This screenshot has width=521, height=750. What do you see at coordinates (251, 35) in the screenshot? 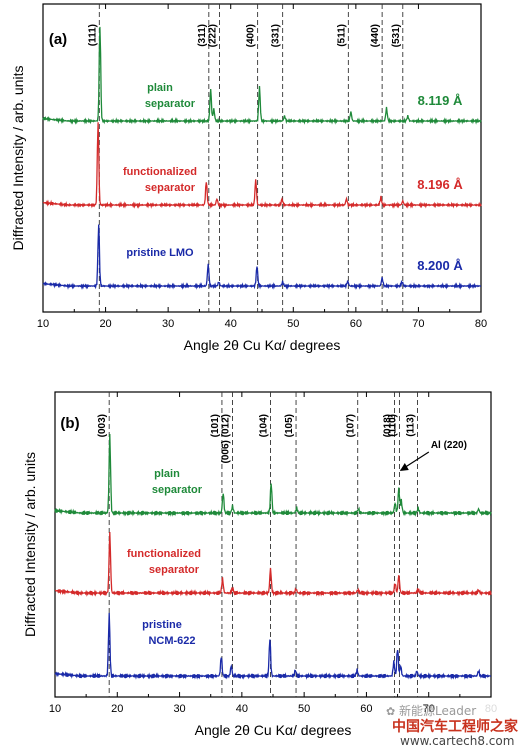
I see `reflection-label: (400)` at bounding box center [251, 35].